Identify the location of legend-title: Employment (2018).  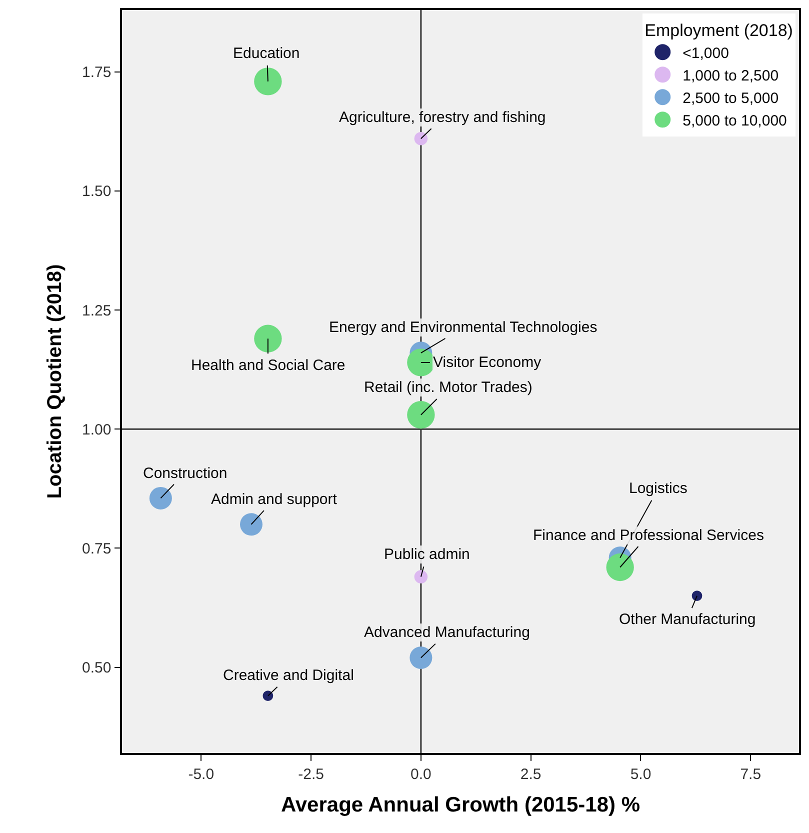
(718, 30).